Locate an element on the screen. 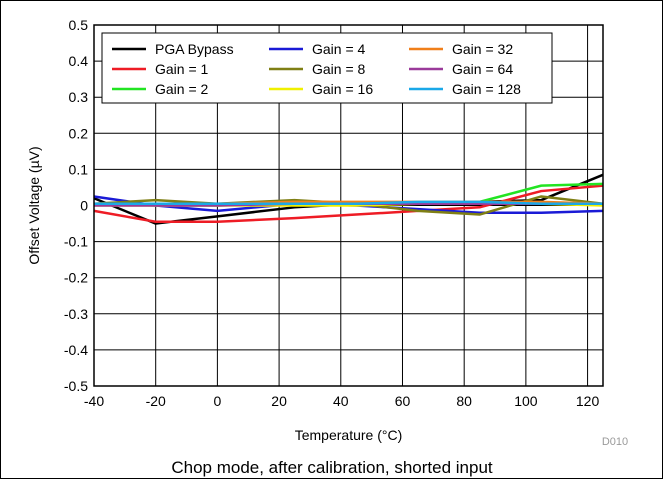  y-tick-label: -0.1 is located at coordinates (76, 242).